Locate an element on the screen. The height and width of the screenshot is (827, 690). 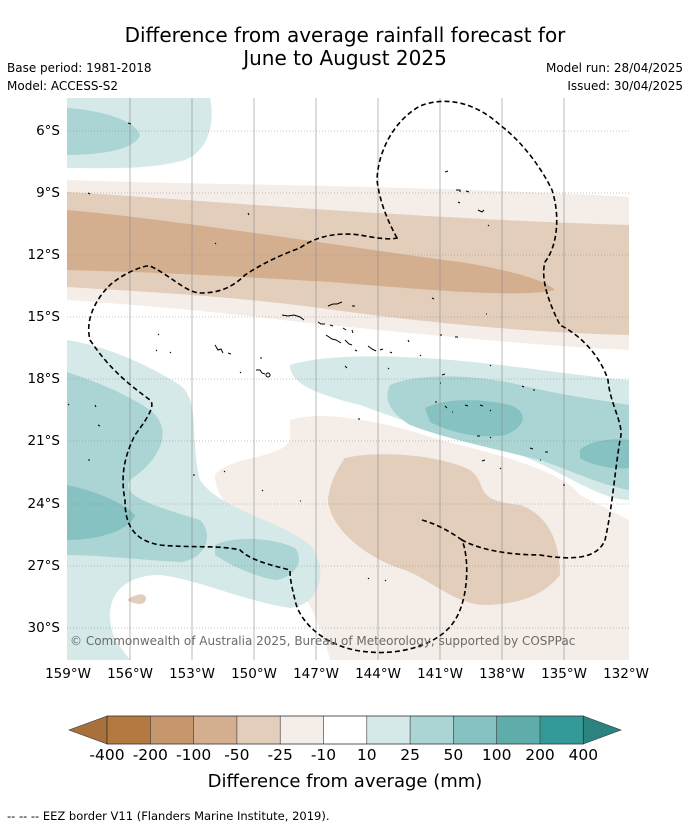
model-run-text: Model run: 28/04/2025 is located at coordinates (614, 68).